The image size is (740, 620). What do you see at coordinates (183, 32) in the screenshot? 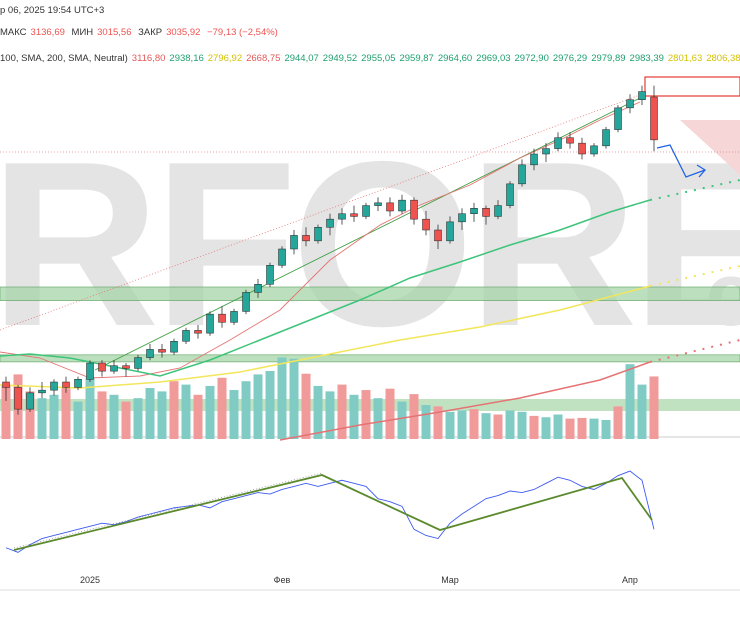
I see `close-value: 3035,92` at bounding box center [183, 32].